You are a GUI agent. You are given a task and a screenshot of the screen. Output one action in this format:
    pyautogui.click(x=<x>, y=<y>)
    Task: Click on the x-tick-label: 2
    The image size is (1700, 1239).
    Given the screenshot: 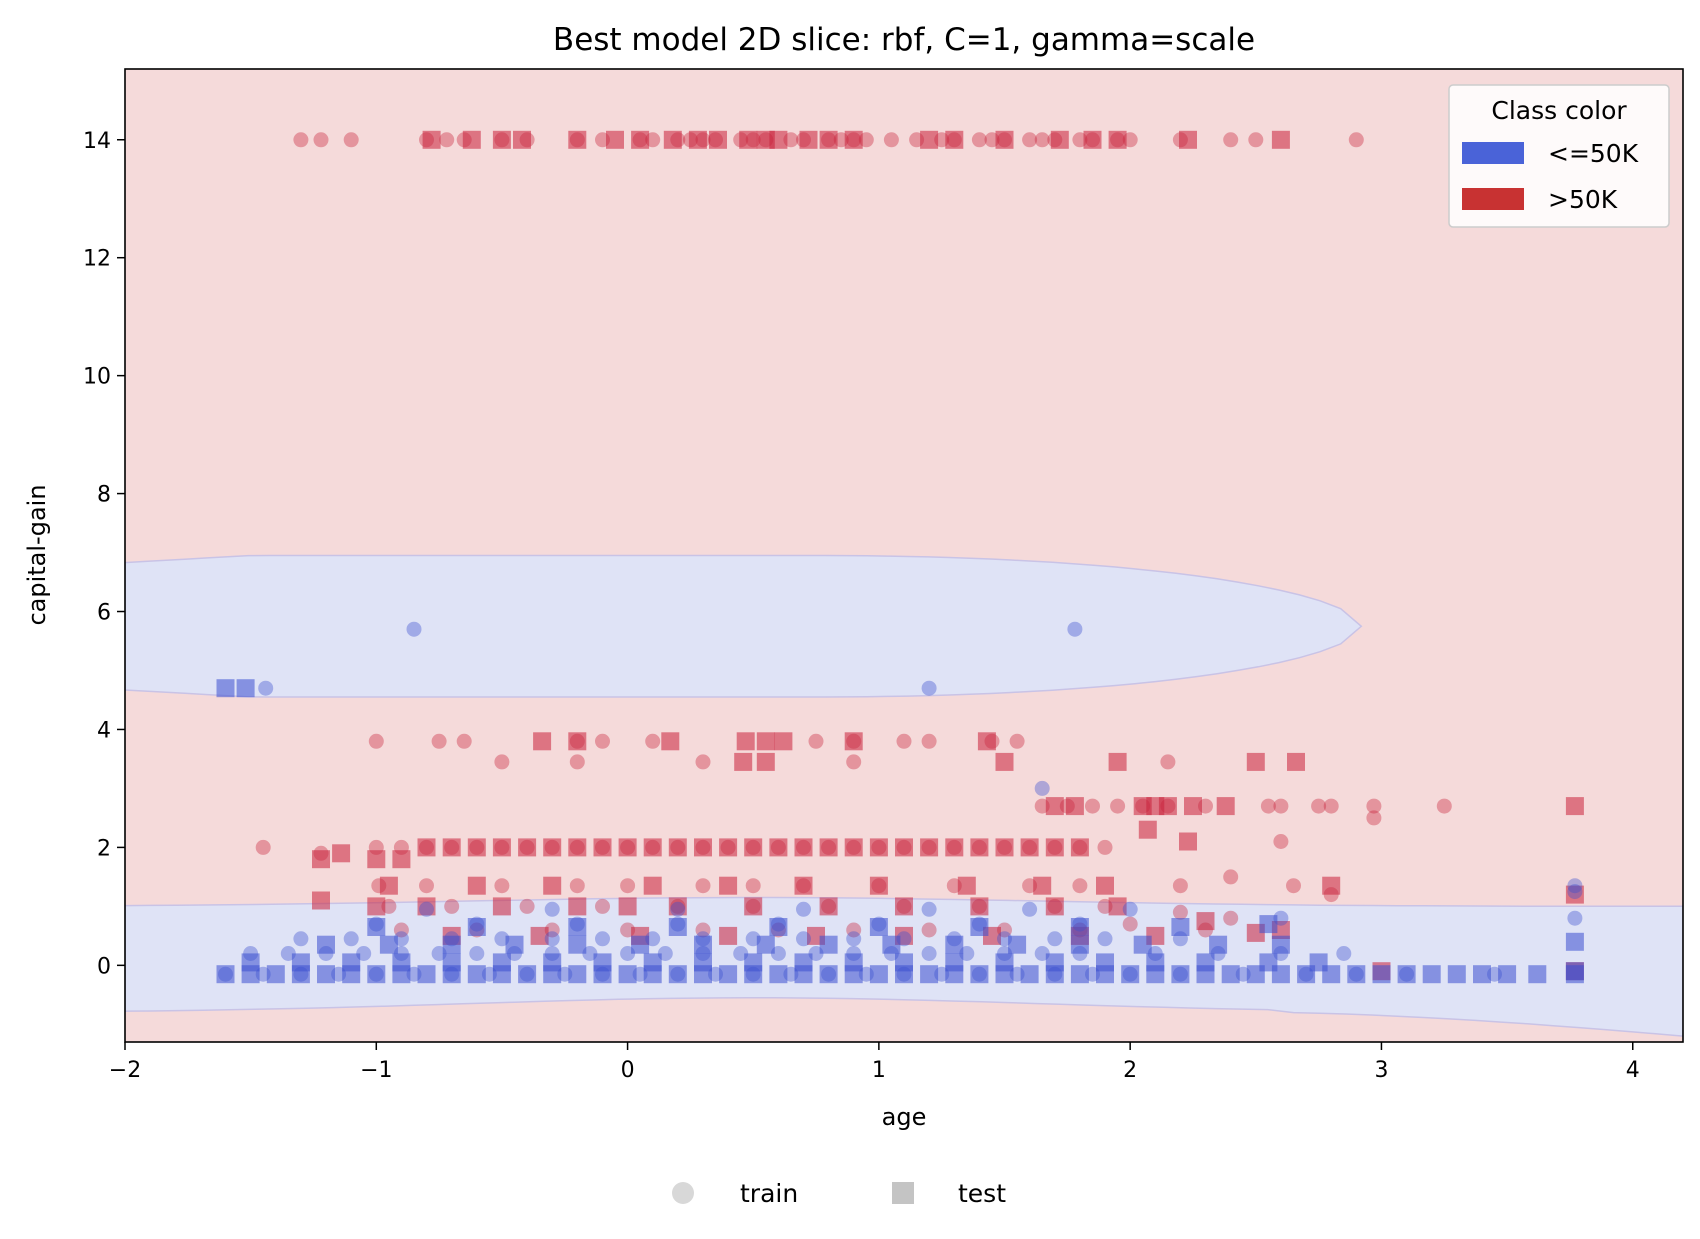 What is the action you would take?
    pyautogui.click(x=1130, y=1070)
    